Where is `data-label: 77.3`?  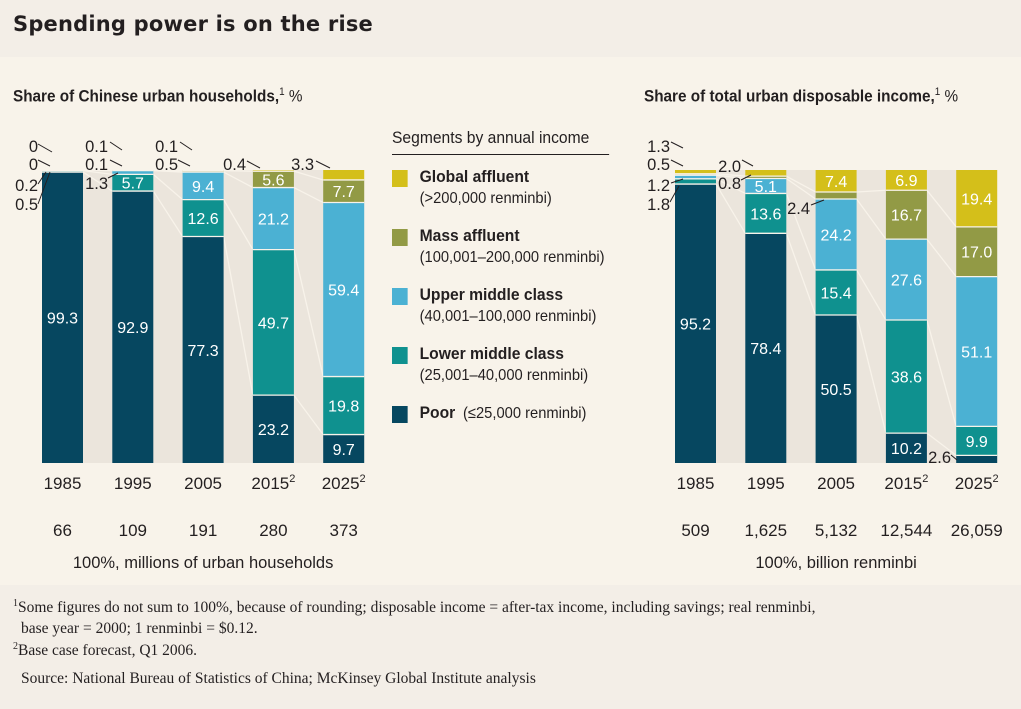
data-label: 77.3 is located at coordinates (203, 351).